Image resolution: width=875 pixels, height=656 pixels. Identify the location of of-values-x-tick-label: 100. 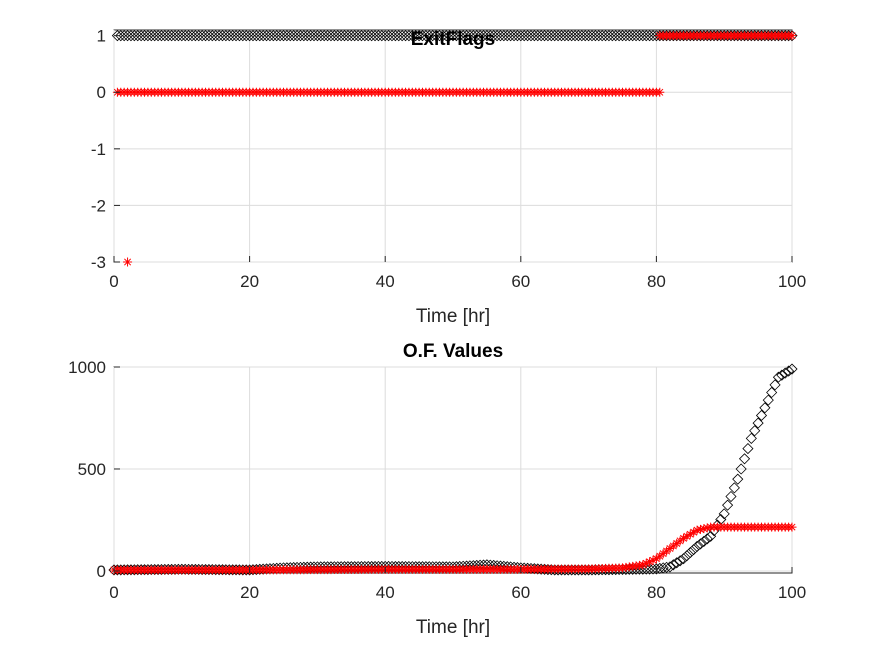
(792, 592).